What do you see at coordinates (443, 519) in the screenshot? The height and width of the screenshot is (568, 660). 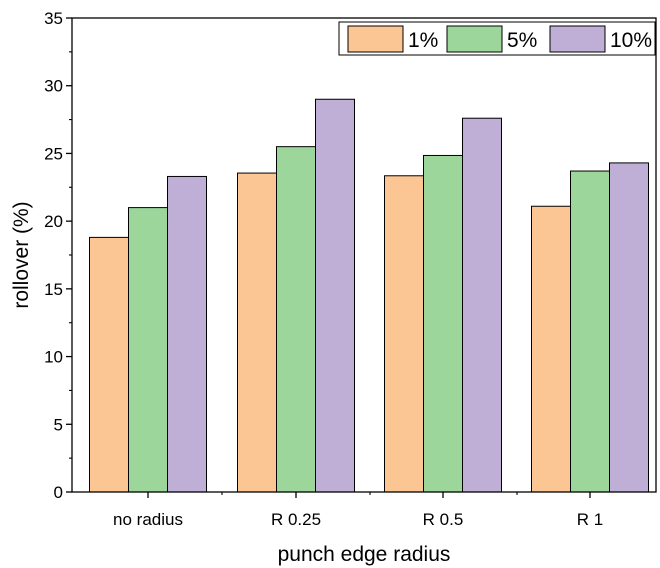 I see `x-tick-label: R 0.5` at bounding box center [443, 519].